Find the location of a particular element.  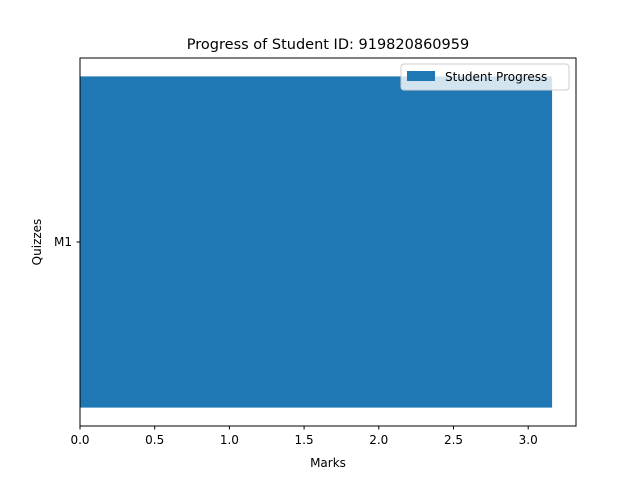

y-axis-ticks: M1 is located at coordinates (67, 242).